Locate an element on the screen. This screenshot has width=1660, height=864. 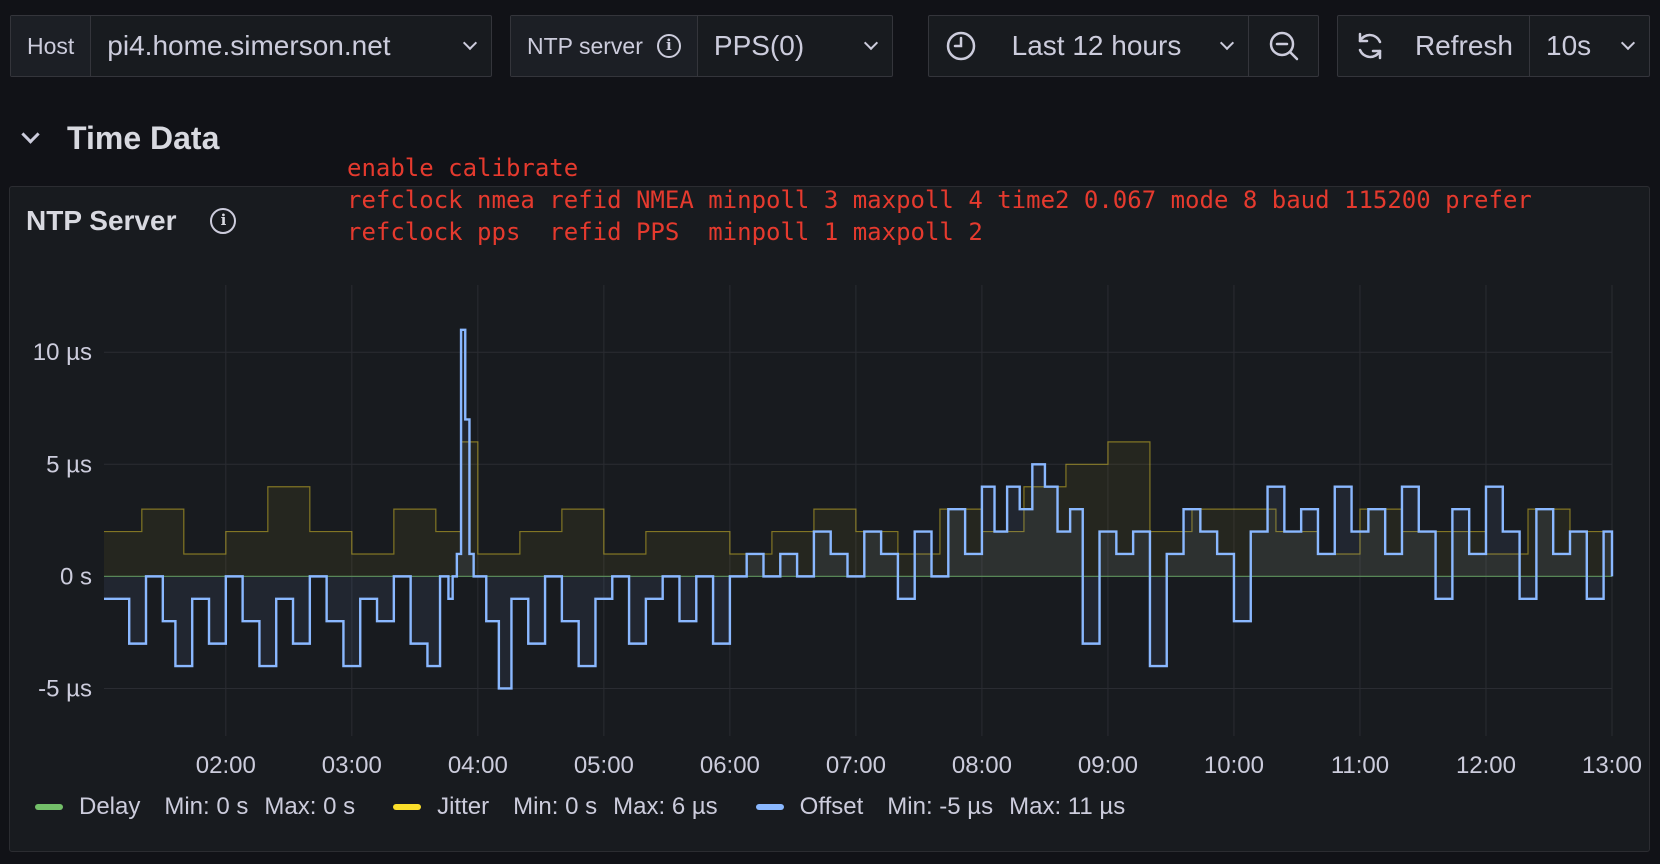
legend-item-jitter: Jitter Min: 0 s Max: 6 µs is located at coordinates (563, 807).